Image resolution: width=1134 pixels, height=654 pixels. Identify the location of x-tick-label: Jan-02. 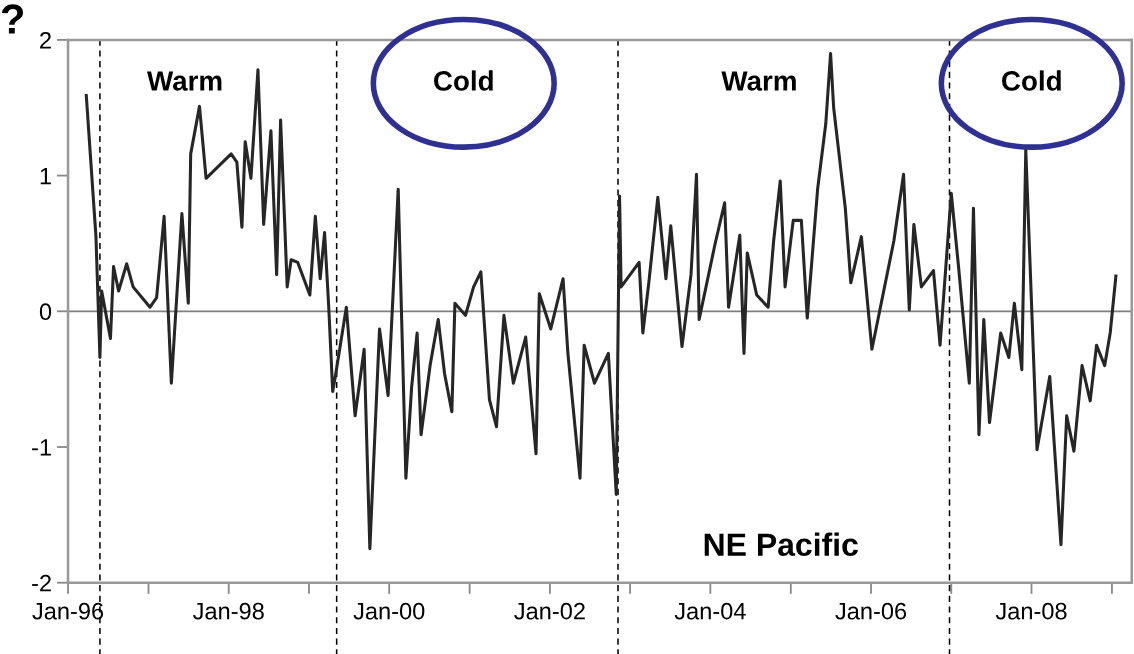
(549, 611).